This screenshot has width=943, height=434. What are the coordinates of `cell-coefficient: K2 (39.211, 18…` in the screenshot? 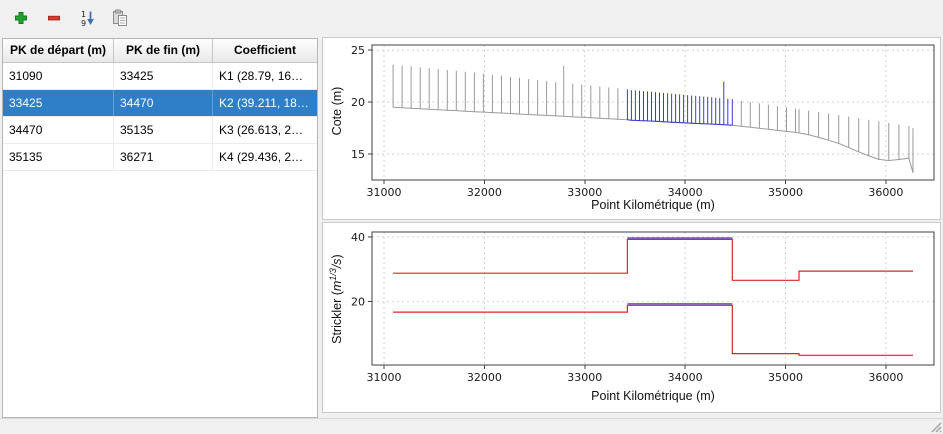 It's located at (264, 103).